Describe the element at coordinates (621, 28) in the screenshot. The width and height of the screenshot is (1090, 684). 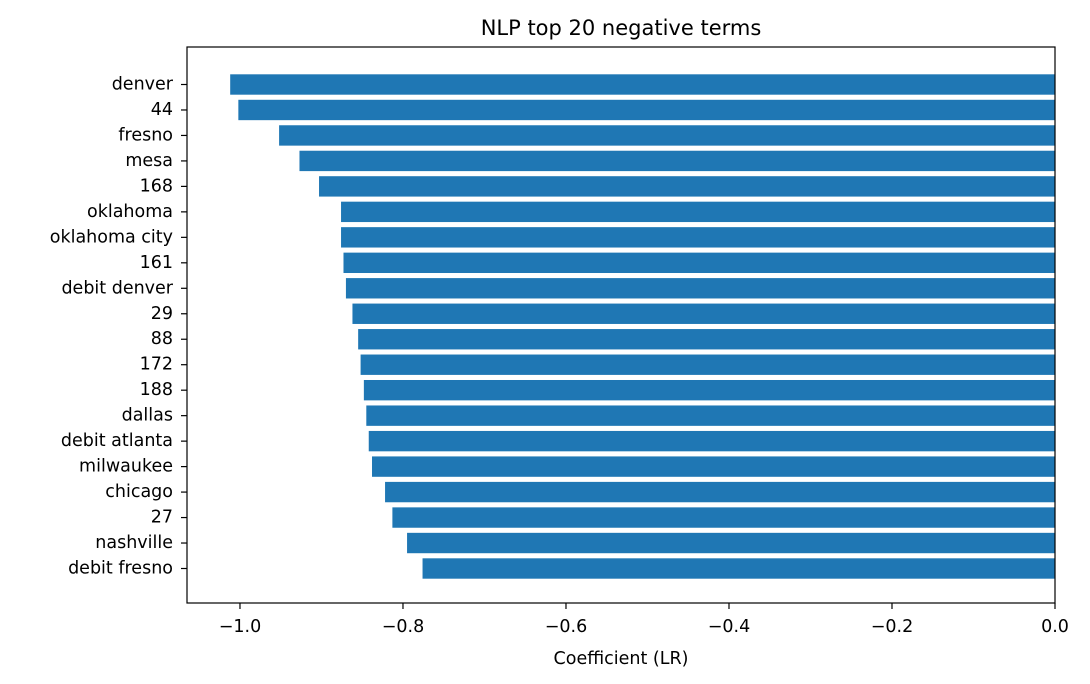
I see `chart-title: NLP top 20 negative terms` at that location.